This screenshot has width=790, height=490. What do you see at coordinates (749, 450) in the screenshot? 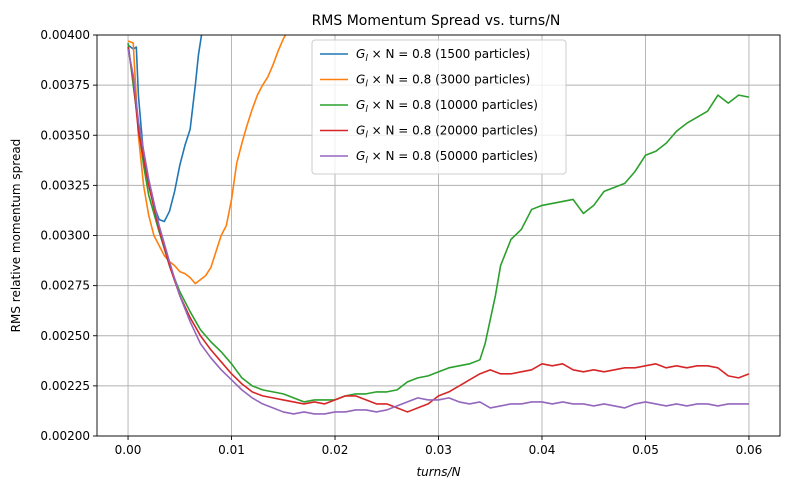
I see `x-tick-label: 0.06` at bounding box center [749, 450].